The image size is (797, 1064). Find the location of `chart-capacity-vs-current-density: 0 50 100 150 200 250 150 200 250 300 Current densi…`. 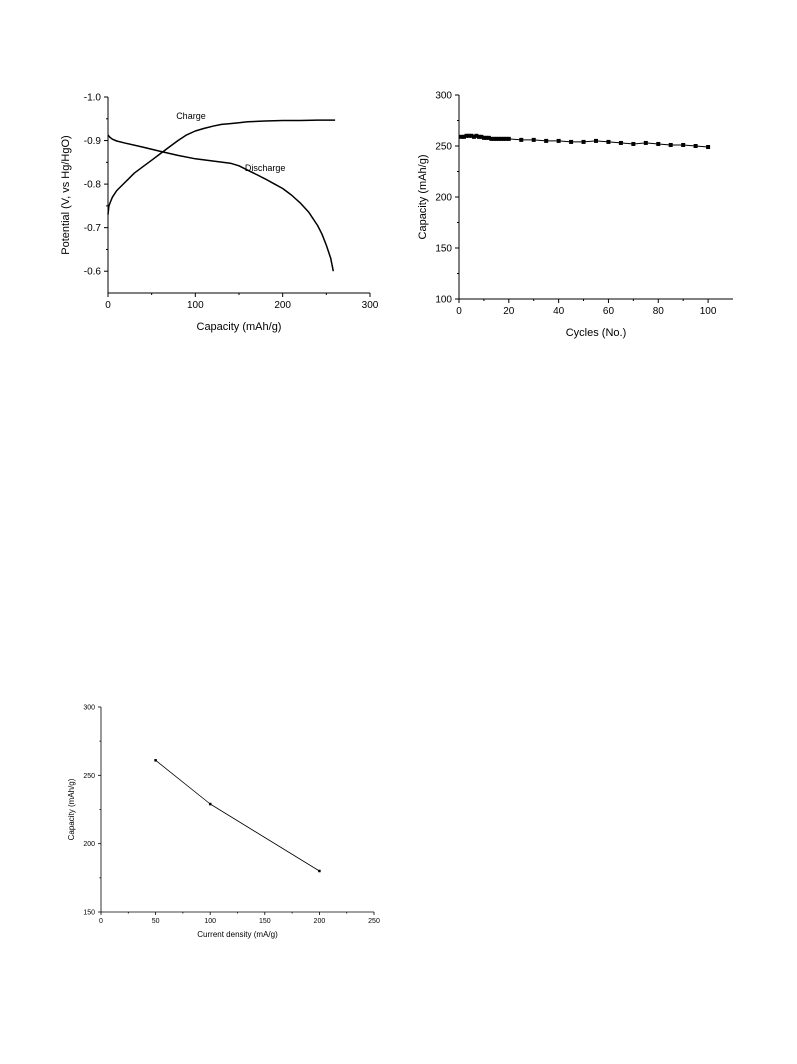

chart-capacity-vs-current-density: 0 50 100 150 200 250 150 200 250 300 Current densi… is located at coordinates (200, 820).